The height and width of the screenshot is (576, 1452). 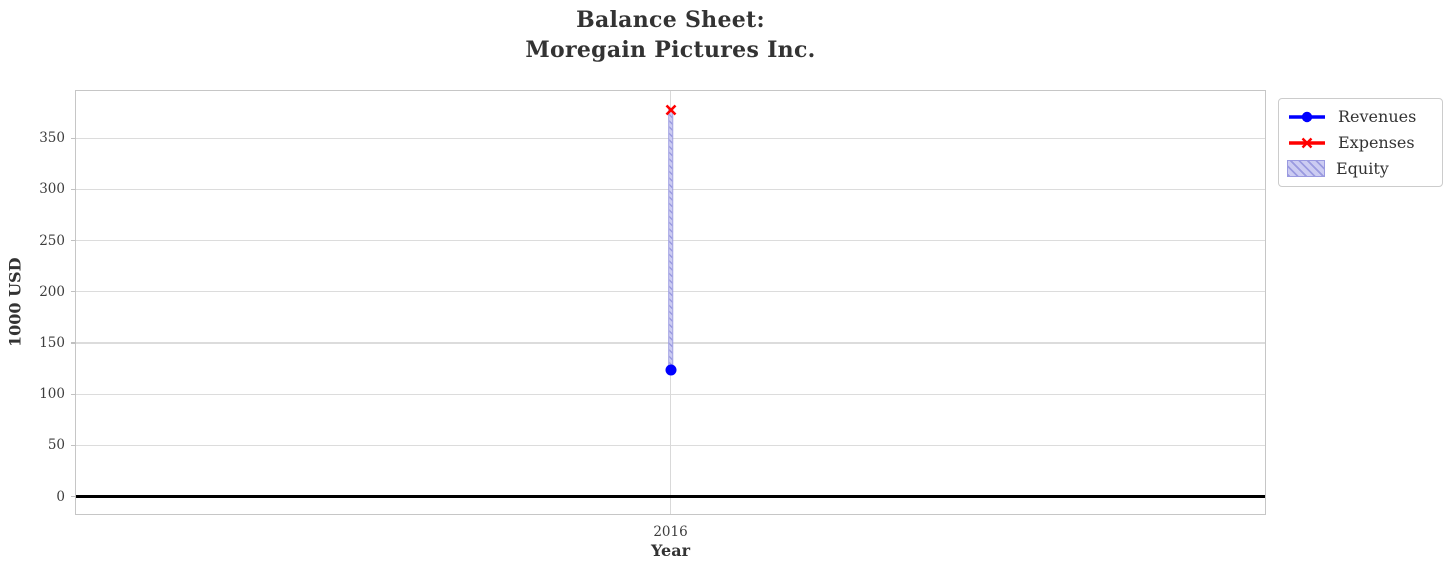 I want to click on revenues-line-circle-icon, so click(x=1307, y=116).